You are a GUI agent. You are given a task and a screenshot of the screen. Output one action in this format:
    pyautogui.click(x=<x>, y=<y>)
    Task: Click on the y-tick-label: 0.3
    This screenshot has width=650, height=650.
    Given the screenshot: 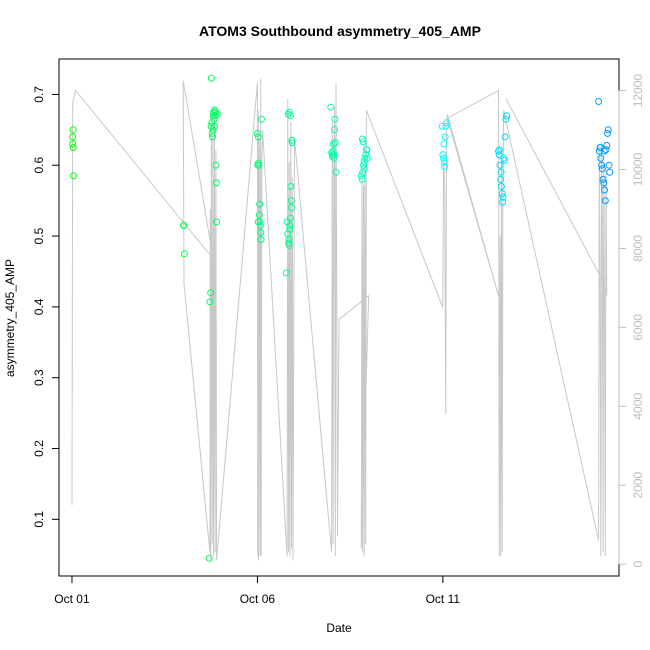 What is the action you would take?
    pyautogui.click(x=39, y=377)
    